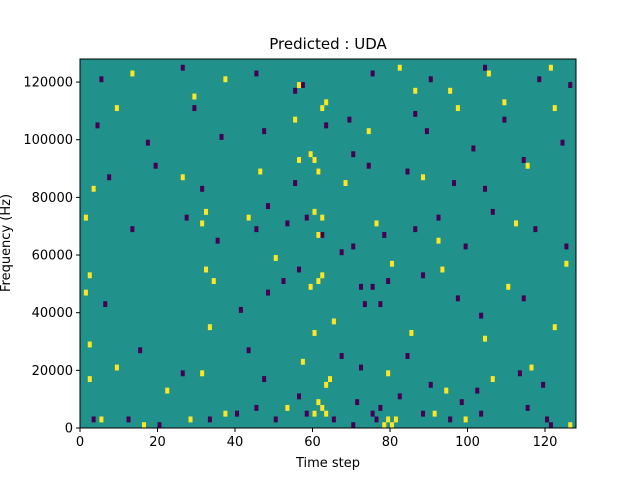 This screenshot has width=640, height=484. Describe the element at coordinates (52, 198) in the screenshot. I see `y-tick-label: 80000` at that location.